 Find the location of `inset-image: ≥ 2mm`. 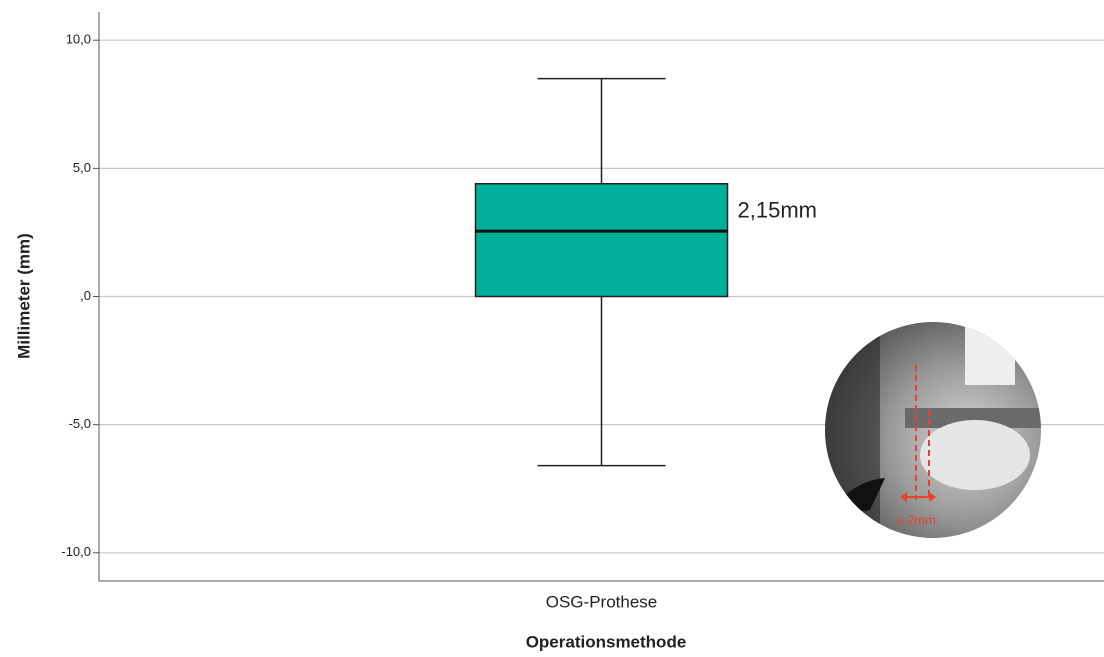

inset-image: ≥ 2mm is located at coordinates (933, 430).